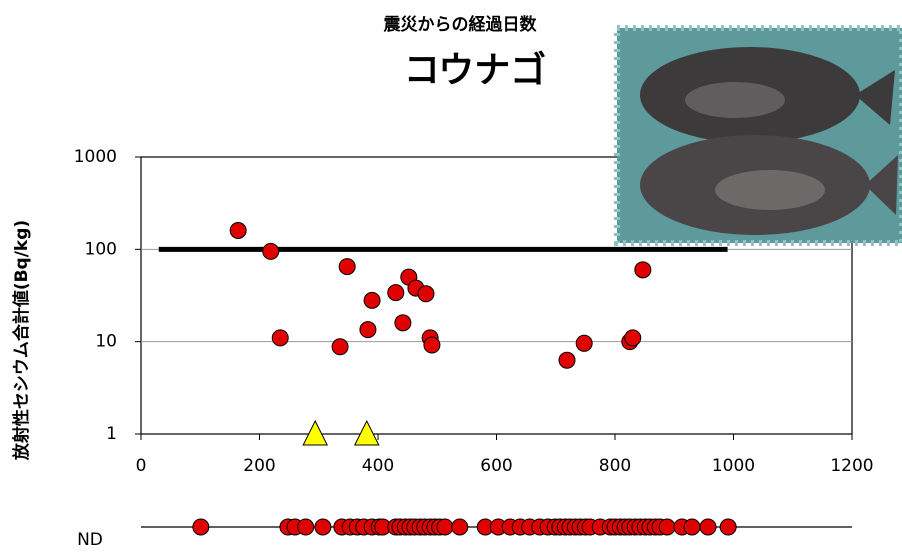  What do you see at coordinates (259, 466) in the screenshot?
I see `x-tick-label: 200` at bounding box center [259, 466].